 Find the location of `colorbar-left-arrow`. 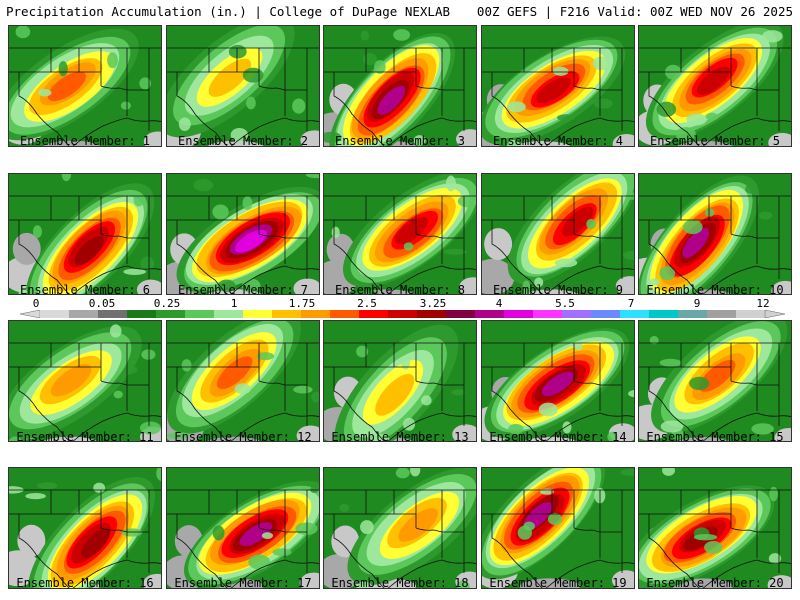

colorbar-left-arrow is located at coordinates (30, 314).